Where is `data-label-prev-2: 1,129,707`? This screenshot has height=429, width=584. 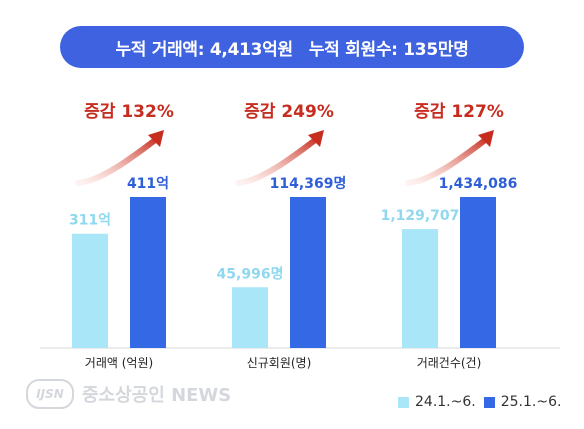 data-label-prev-2: 1,129,707 is located at coordinates (420, 216).